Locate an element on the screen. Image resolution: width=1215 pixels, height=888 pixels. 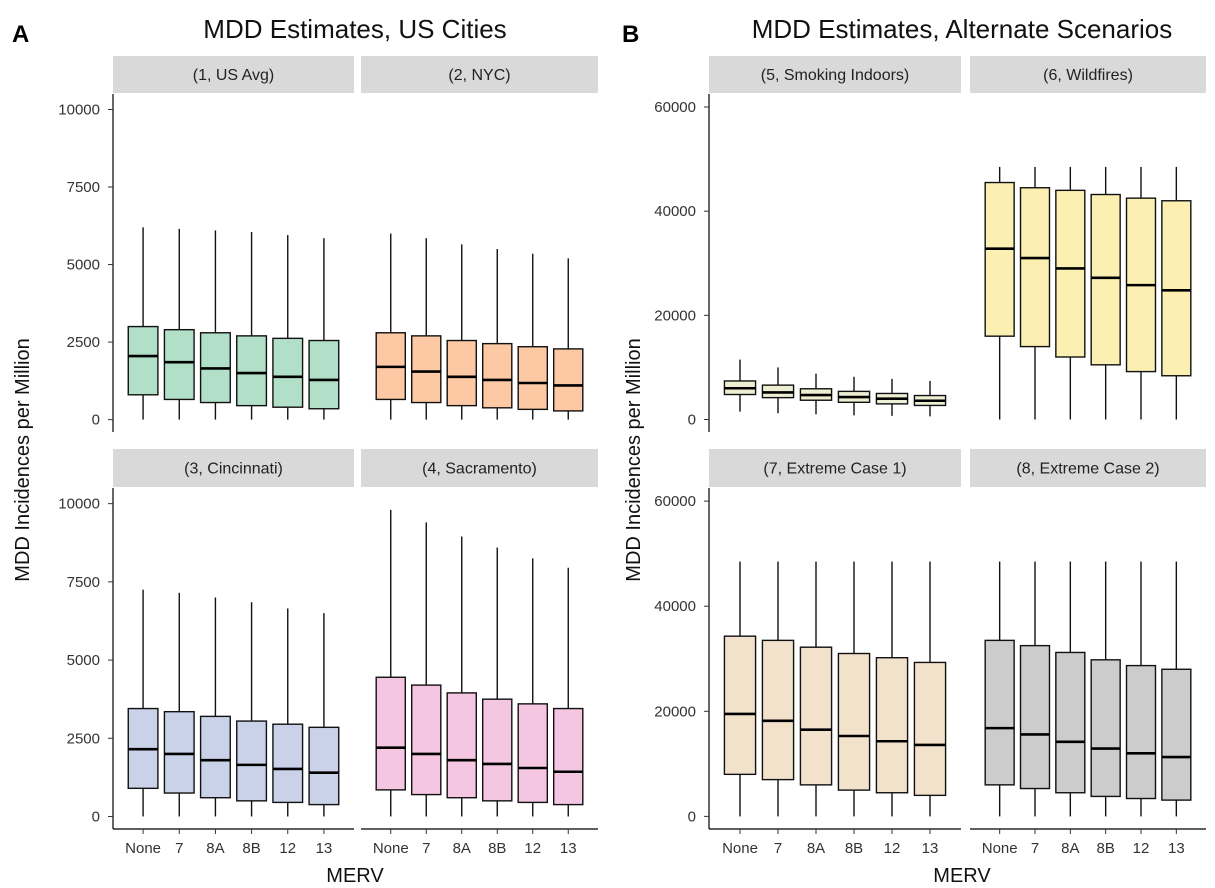
x-axis-title: MERV is located at coordinates (962, 876).